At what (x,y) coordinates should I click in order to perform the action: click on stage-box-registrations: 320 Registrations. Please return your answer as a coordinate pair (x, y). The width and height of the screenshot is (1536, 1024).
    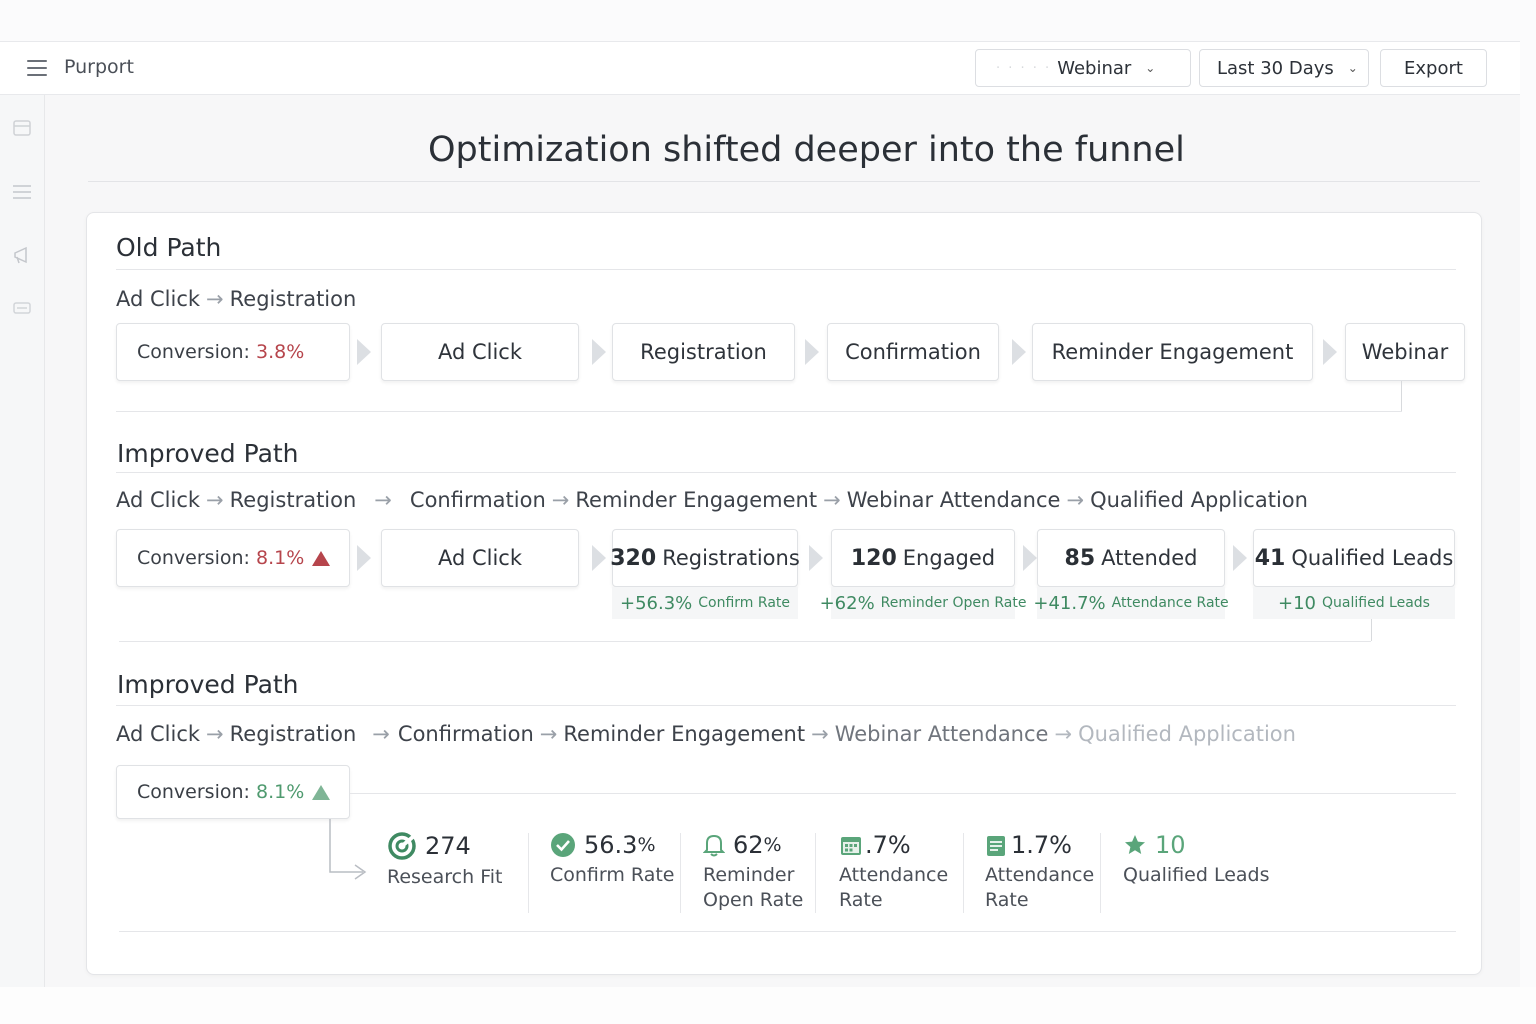
    Looking at the image, I should click on (705, 558).